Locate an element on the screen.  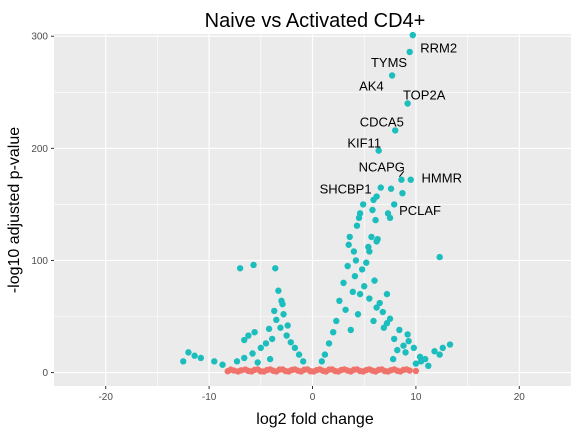
y-tick-label: 300 is located at coordinates (39, 37).